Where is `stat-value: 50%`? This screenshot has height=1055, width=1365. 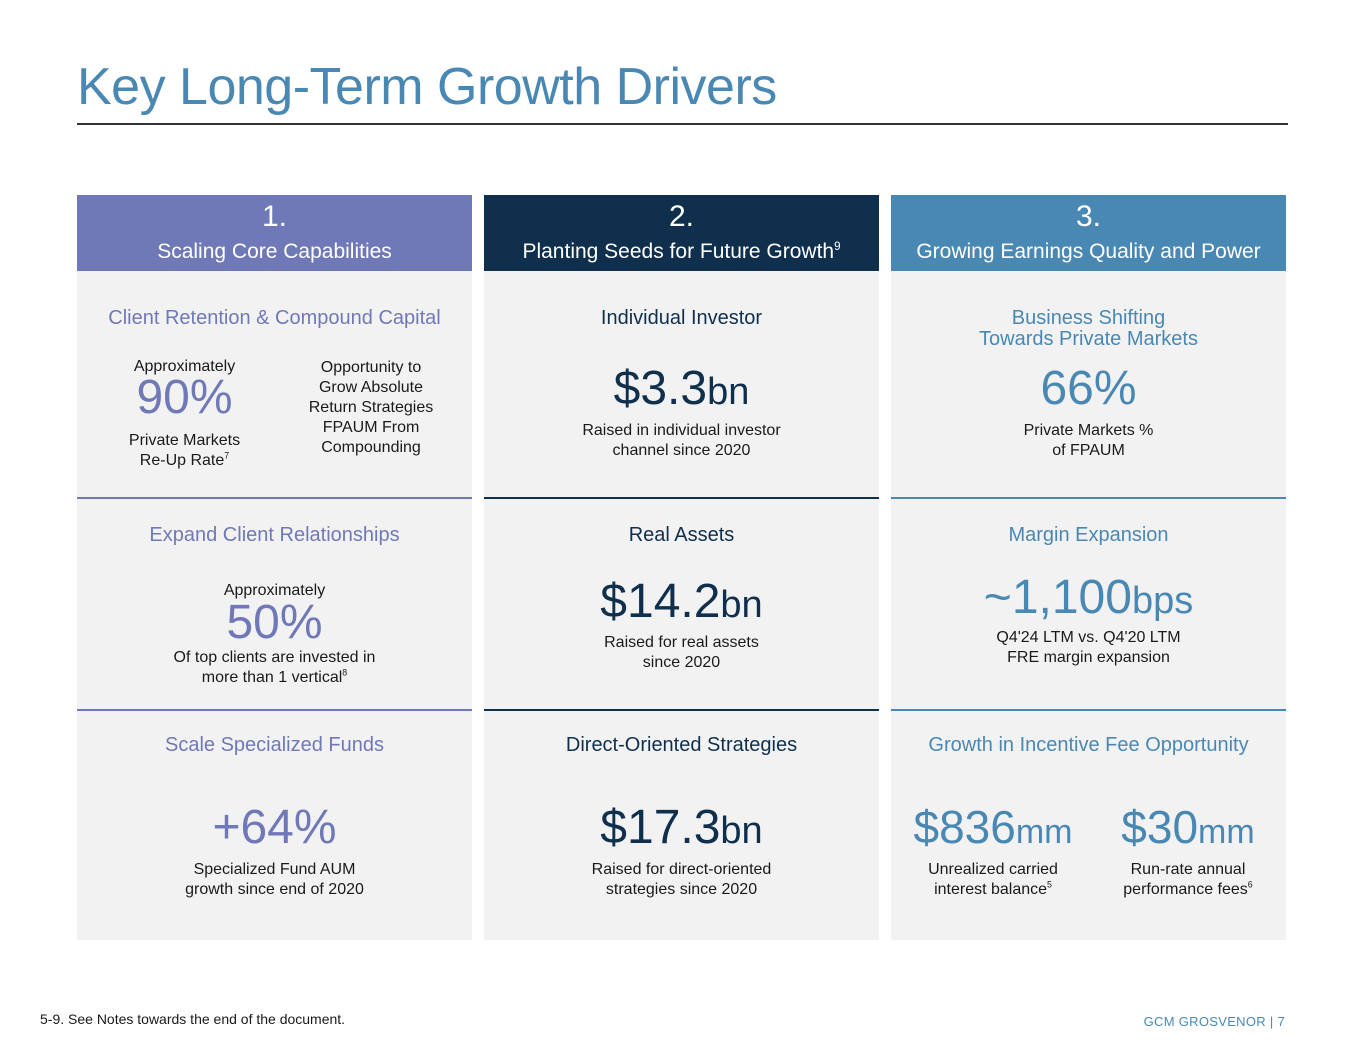 stat-value: 50% is located at coordinates (274, 622).